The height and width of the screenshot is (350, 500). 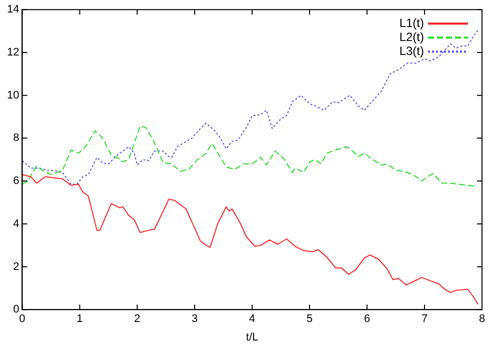 I want to click on legend-label: L3(t), so click(x=411, y=51).